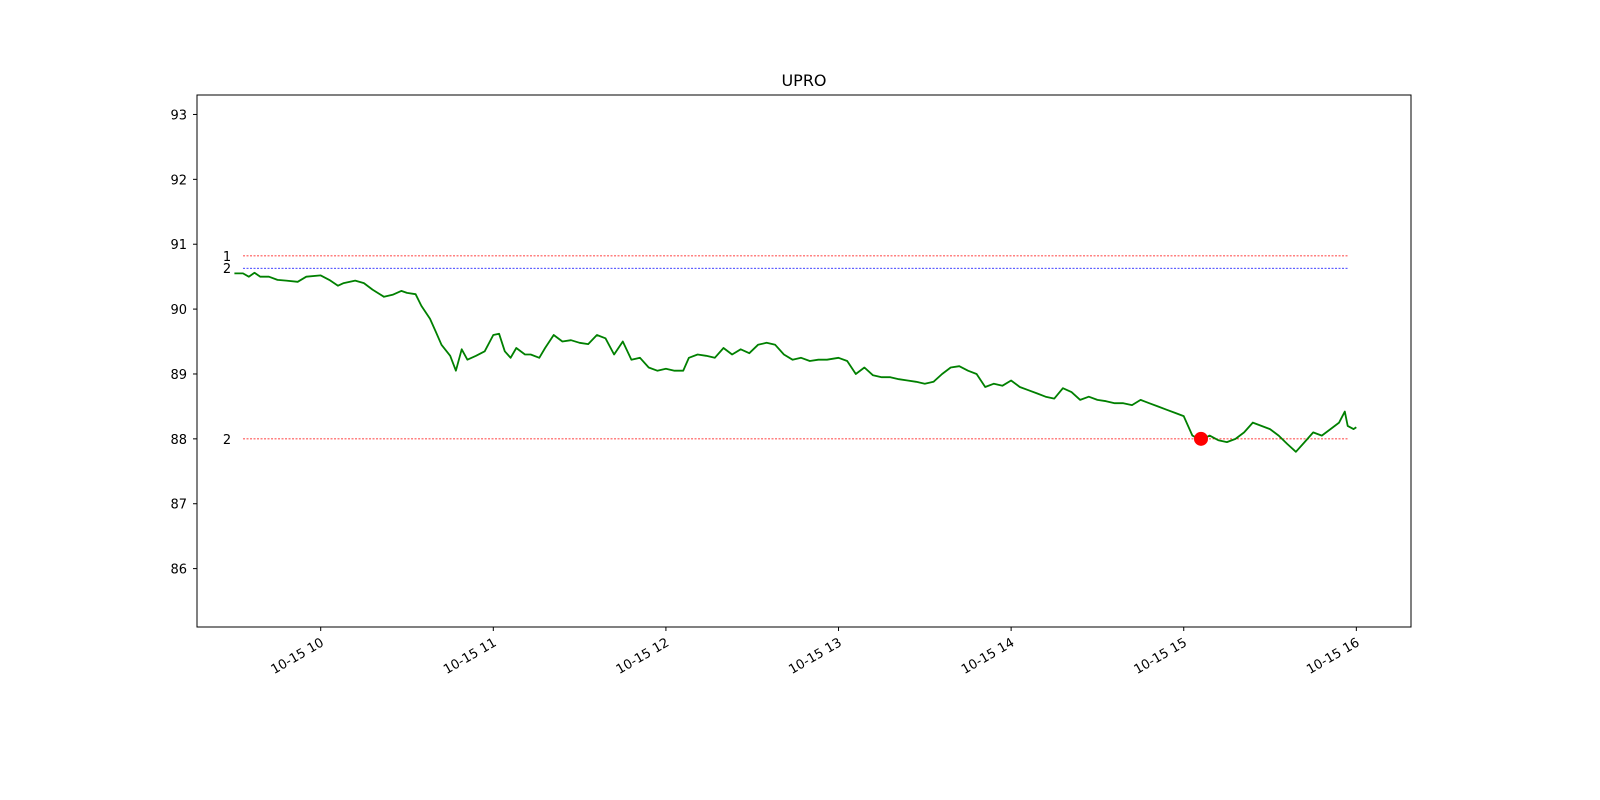 The image size is (1600, 800). I want to click on x-tick-label: 10-15 11, so click(470, 656).